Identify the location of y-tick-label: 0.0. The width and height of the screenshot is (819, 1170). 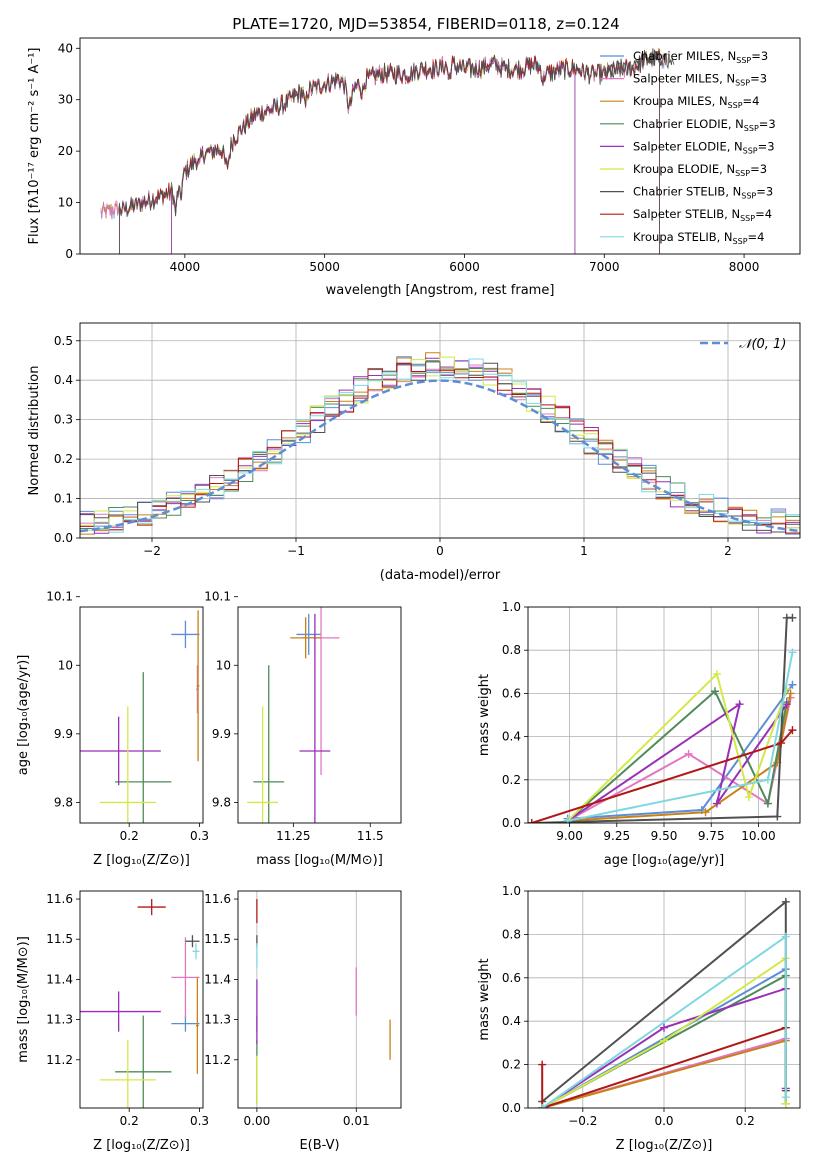
(511, 1108).